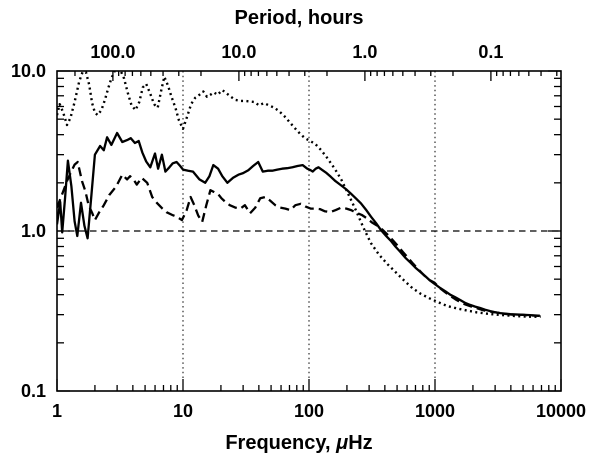 The width and height of the screenshot is (600, 463). What do you see at coordinates (360, 443) in the screenshot?
I see `x-axis-title-suffix: Hz` at bounding box center [360, 443].